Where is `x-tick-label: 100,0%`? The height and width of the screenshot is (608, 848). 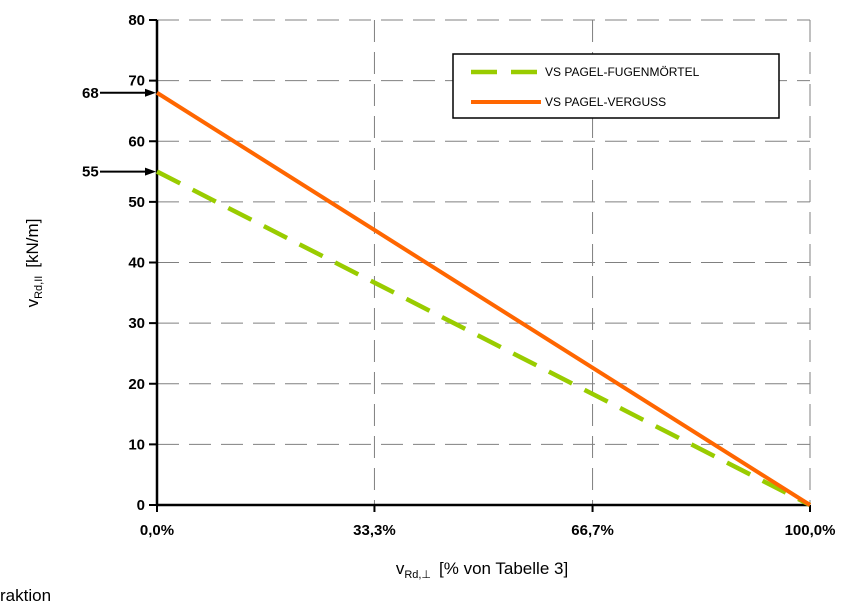
x-tick-label: 100,0% is located at coordinates (810, 530).